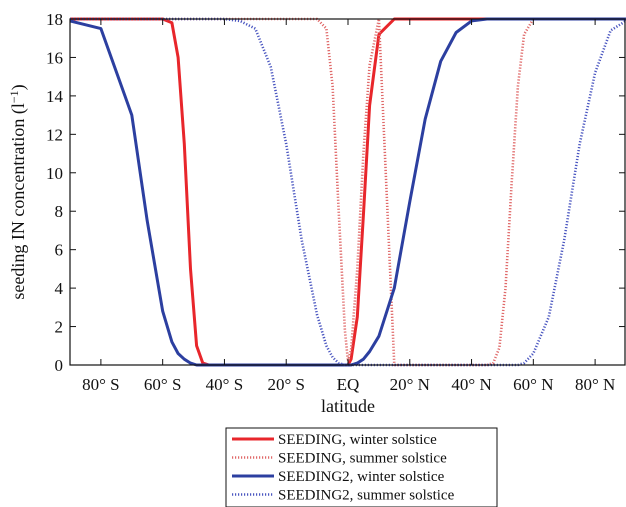 Image resolution: width=626 pixels, height=507 pixels. Describe the element at coordinates (55, 96) in the screenshot. I see `y-tick-label: 14` at that location.